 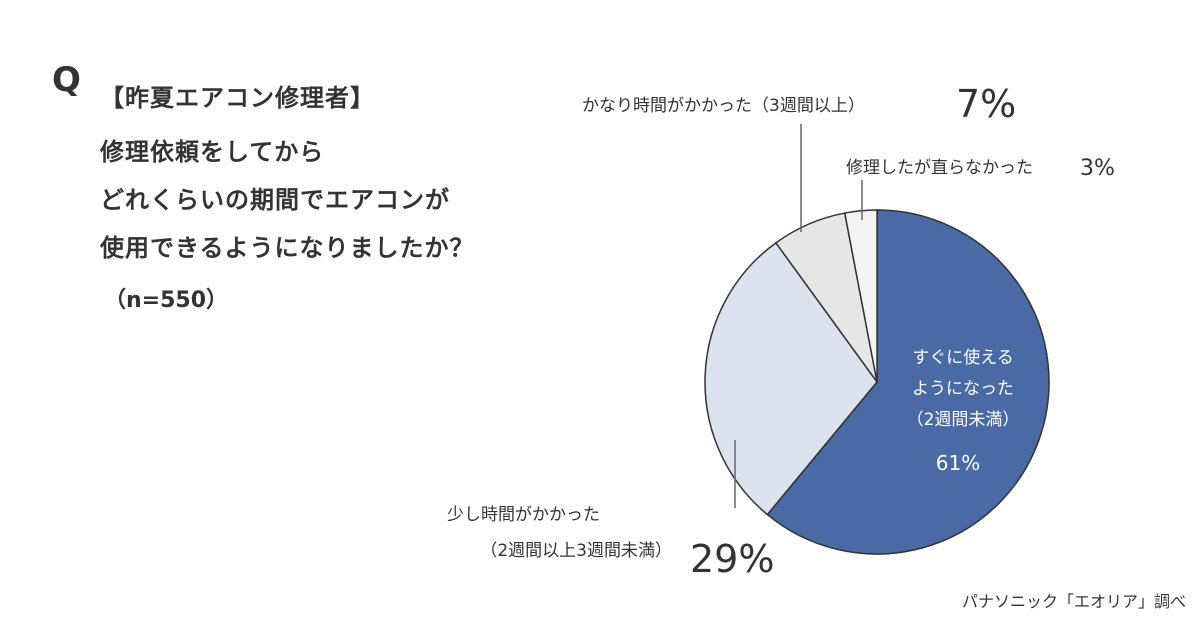 What do you see at coordinates (1097, 168) in the screenshot?
I see `slice-value-not-fixed: 3%` at bounding box center [1097, 168].